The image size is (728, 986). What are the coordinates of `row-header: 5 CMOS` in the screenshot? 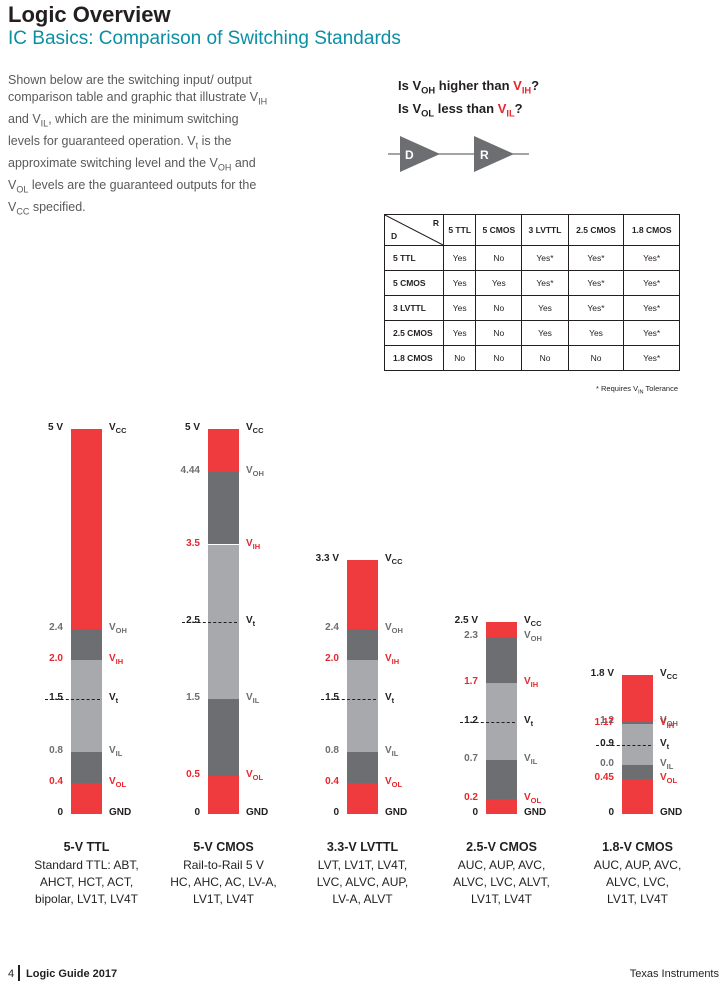 It's located at (414, 283).